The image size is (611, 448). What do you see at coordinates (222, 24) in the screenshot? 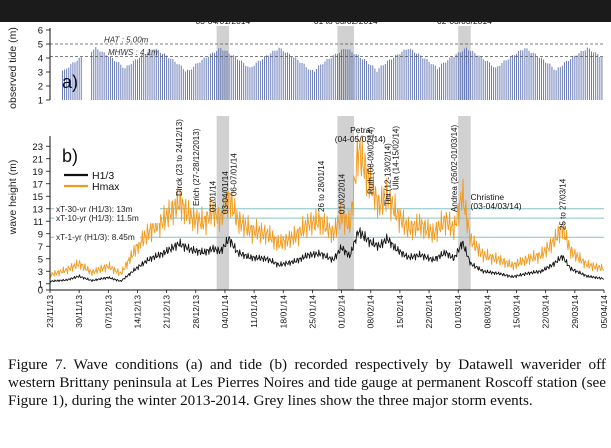
I see `panel-a-storm-label-1: 03-04/01/2014` at bounding box center [222, 24].